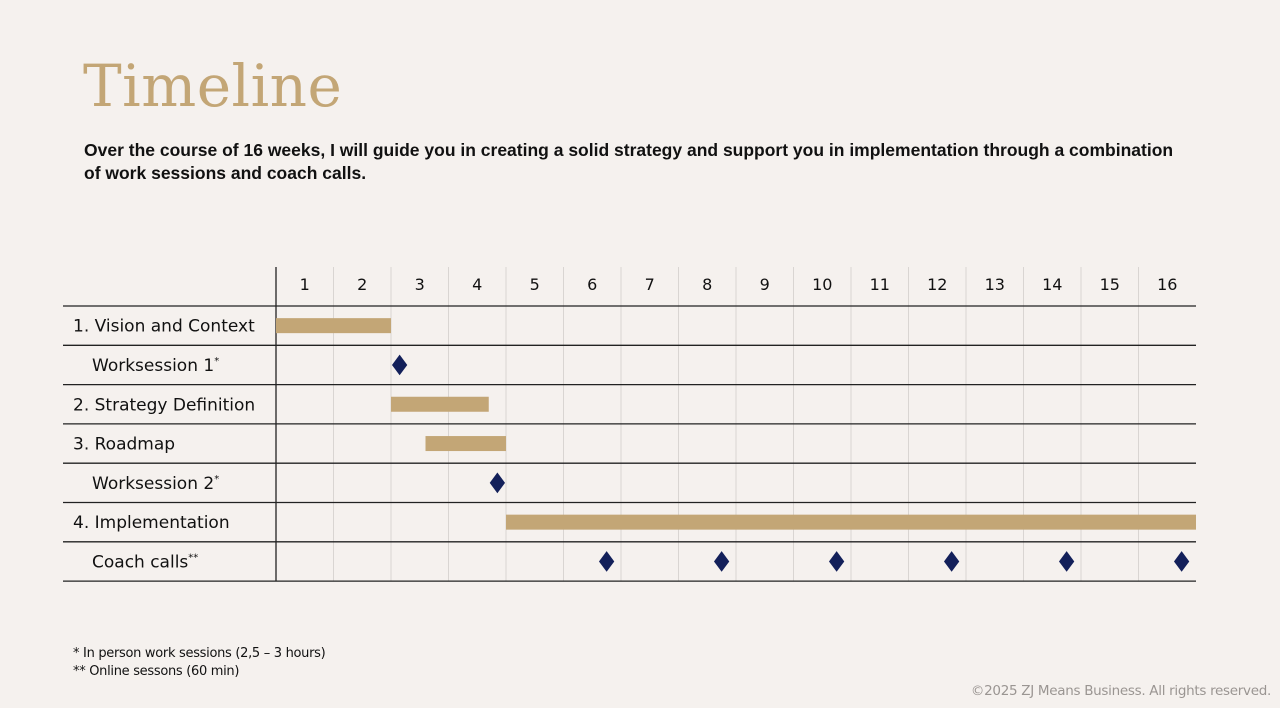  I want to click on week-label: 6, so click(592, 284).